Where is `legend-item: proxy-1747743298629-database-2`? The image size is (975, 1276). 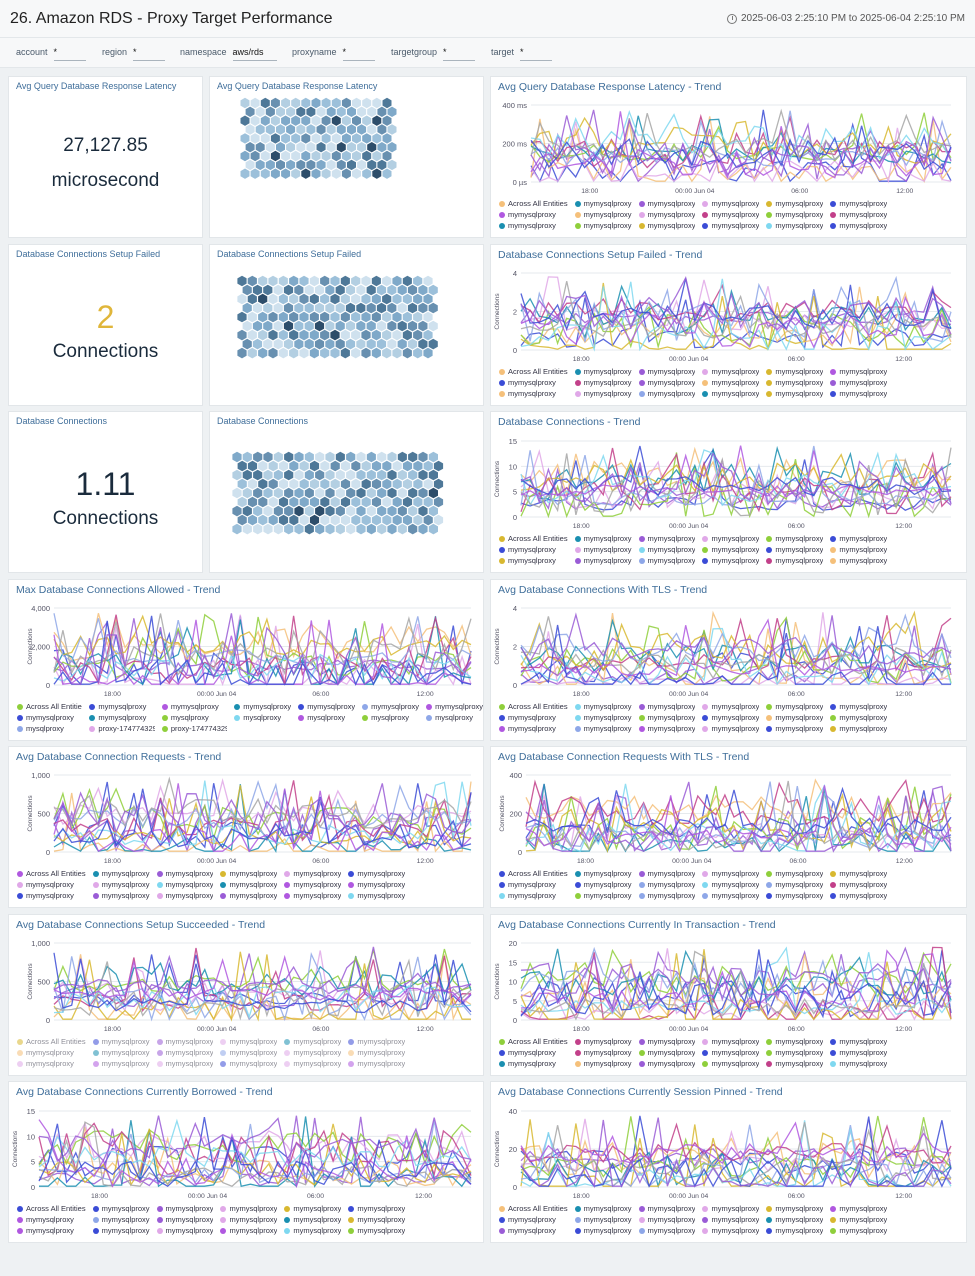
legend-item: proxy-1747743298629-database-2 is located at coordinates (122, 728).